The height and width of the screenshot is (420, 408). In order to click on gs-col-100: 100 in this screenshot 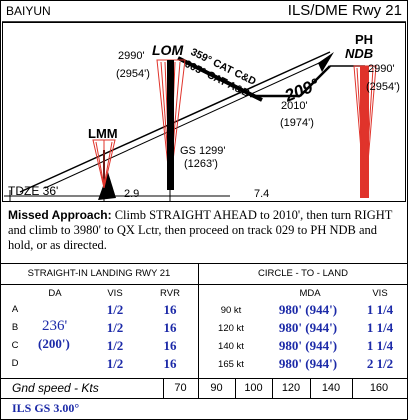, I will do `click(253, 388)`.